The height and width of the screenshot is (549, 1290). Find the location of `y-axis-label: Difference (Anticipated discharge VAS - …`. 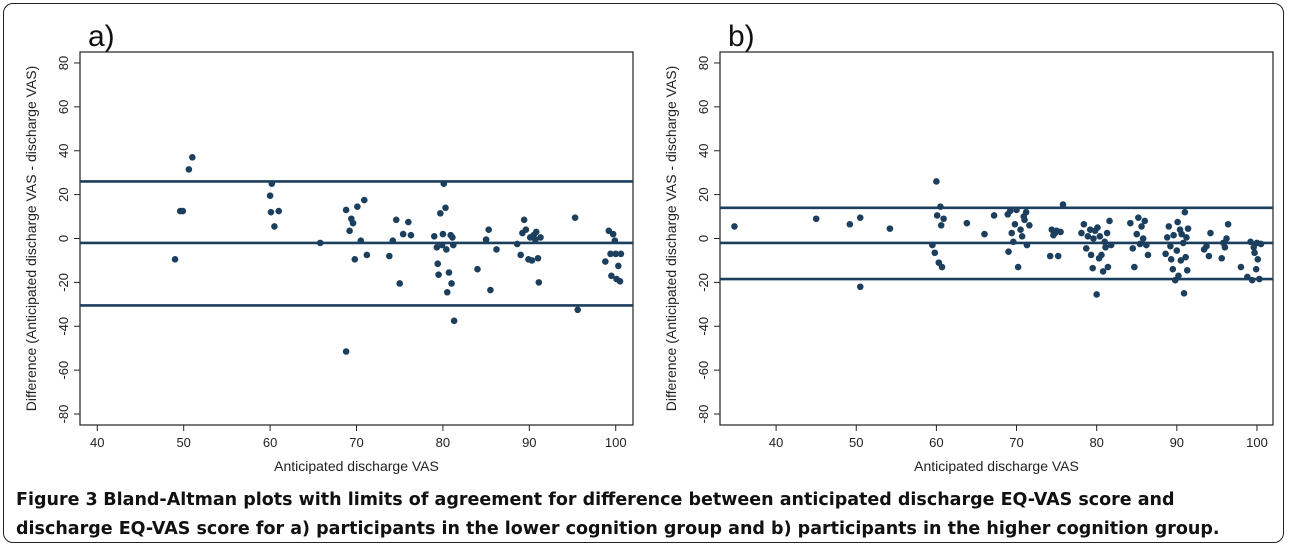

y-axis-label: Difference (Anticipated discharge VAS - … is located at coordinates (31, 239).